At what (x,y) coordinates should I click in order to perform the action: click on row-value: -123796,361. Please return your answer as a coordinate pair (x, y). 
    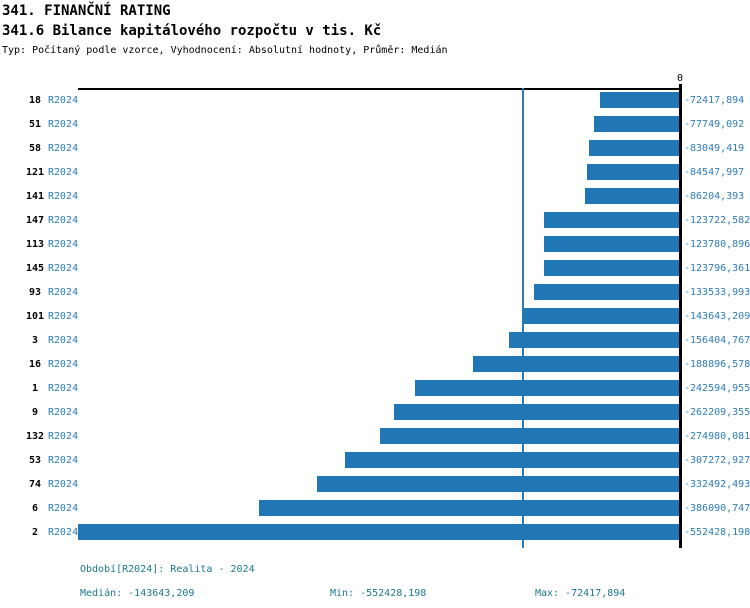
    Looking at the image, I should click on (717, 268).